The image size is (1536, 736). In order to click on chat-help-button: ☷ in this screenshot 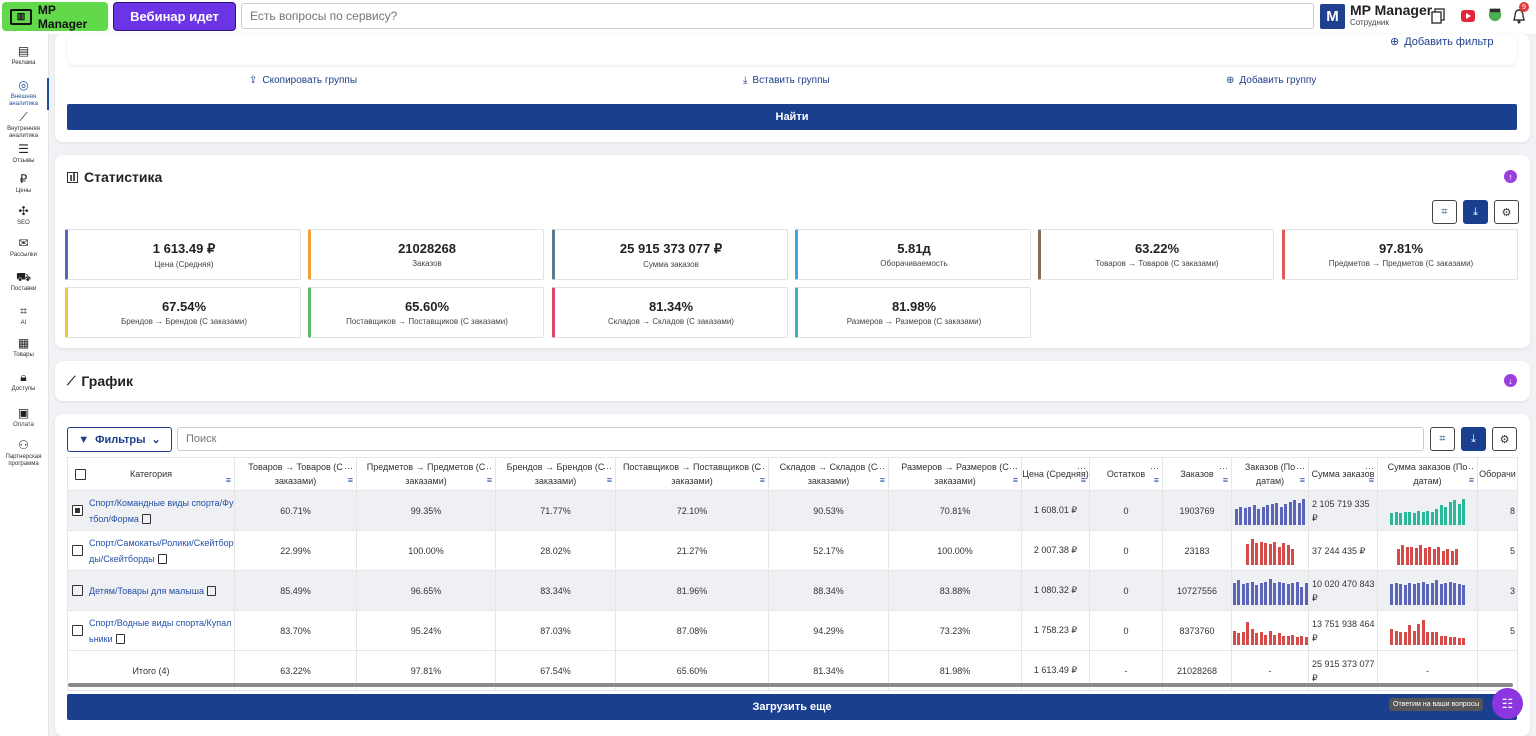, I will do `click(1507, 703)`.